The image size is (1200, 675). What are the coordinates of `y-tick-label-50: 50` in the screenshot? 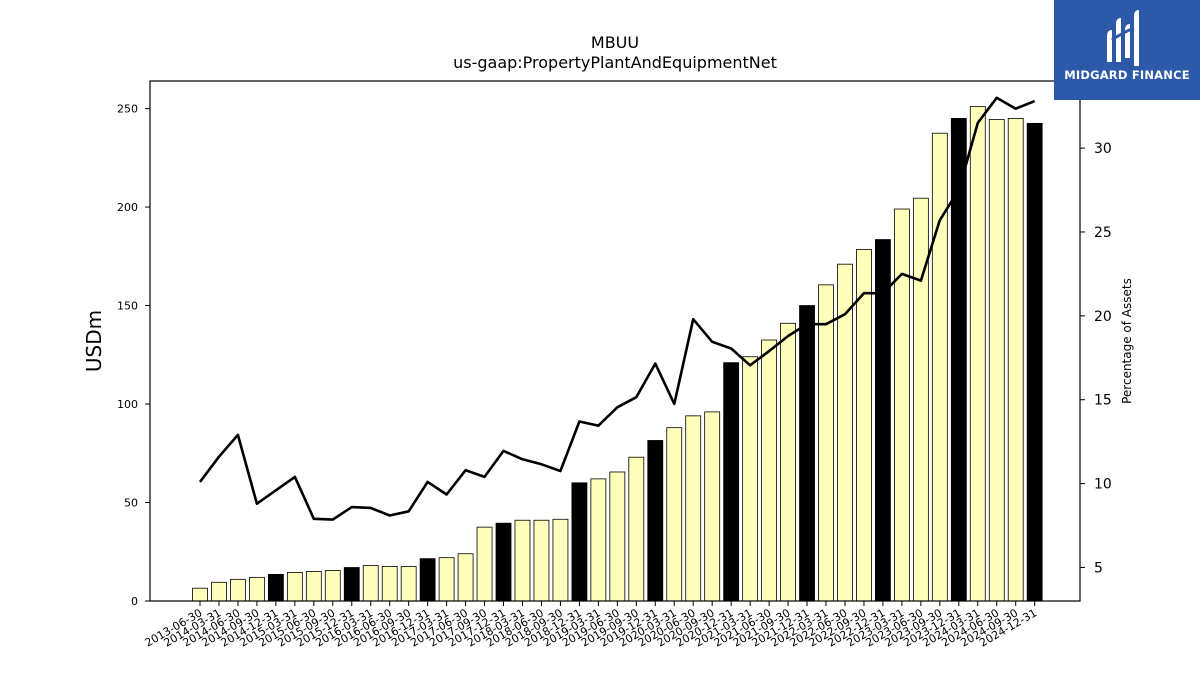 It's located at (131, 503).